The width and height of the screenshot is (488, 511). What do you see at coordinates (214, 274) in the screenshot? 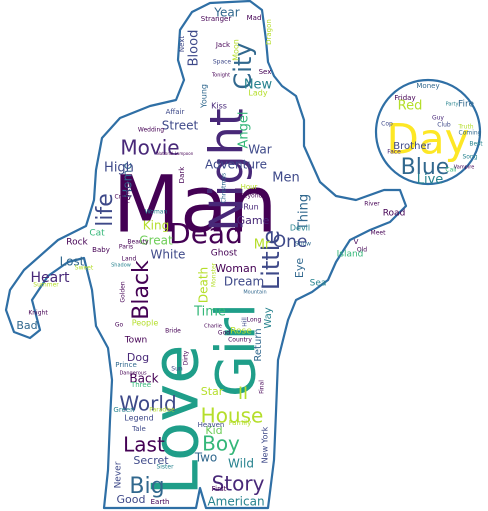
I see `word-monster: Monster` at bounding box center [214, 274].